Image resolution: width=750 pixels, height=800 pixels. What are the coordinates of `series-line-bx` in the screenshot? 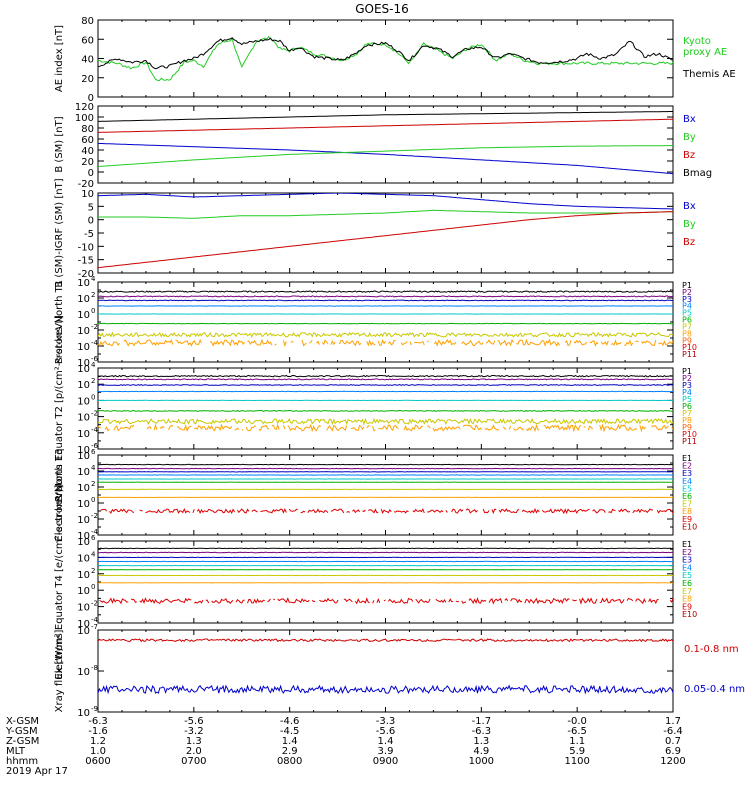 It's located at (385, 158).